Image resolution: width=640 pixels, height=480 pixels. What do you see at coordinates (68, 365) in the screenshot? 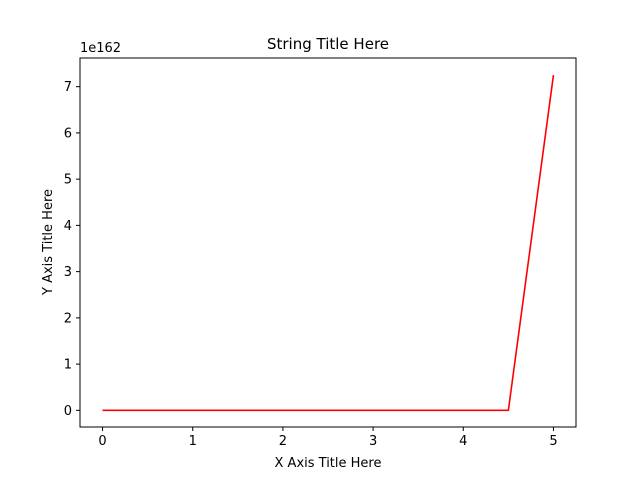
I see `y-tick-label: 1` at bounding box center [68, 365].